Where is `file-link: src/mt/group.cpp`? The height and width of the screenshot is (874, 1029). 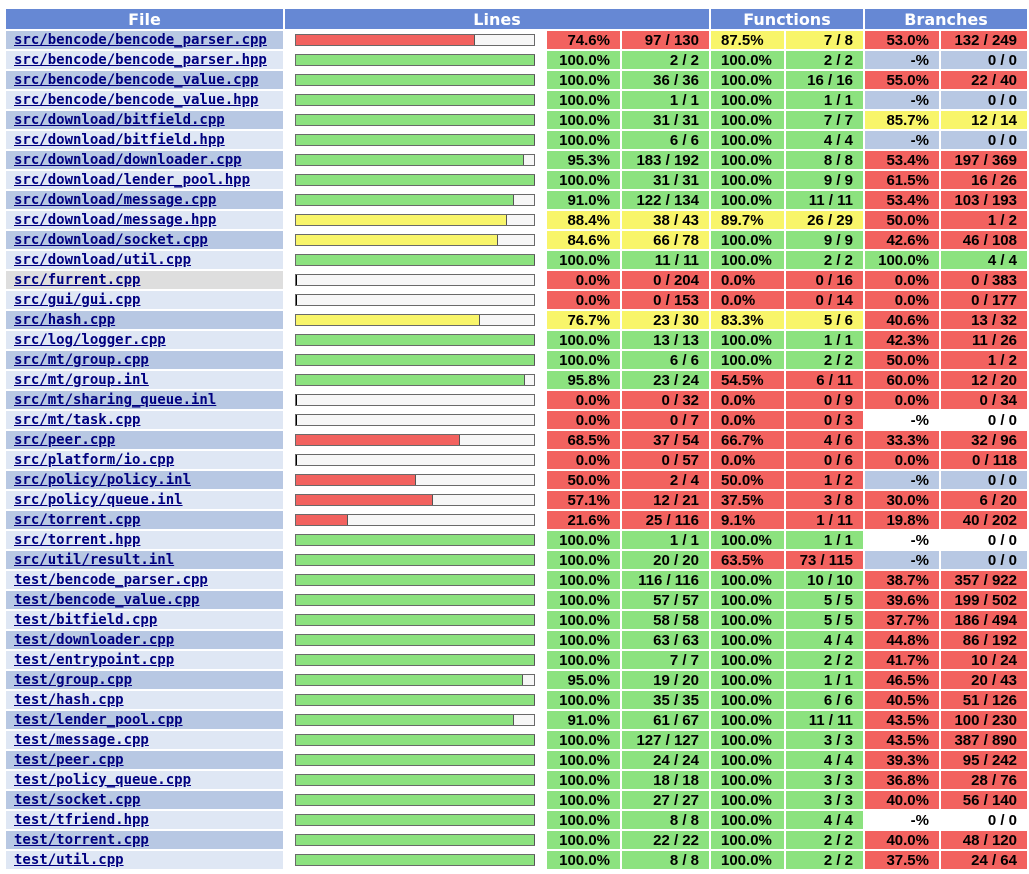 file-link: src/mt/group.cpp is located at coordinates (81, 360).